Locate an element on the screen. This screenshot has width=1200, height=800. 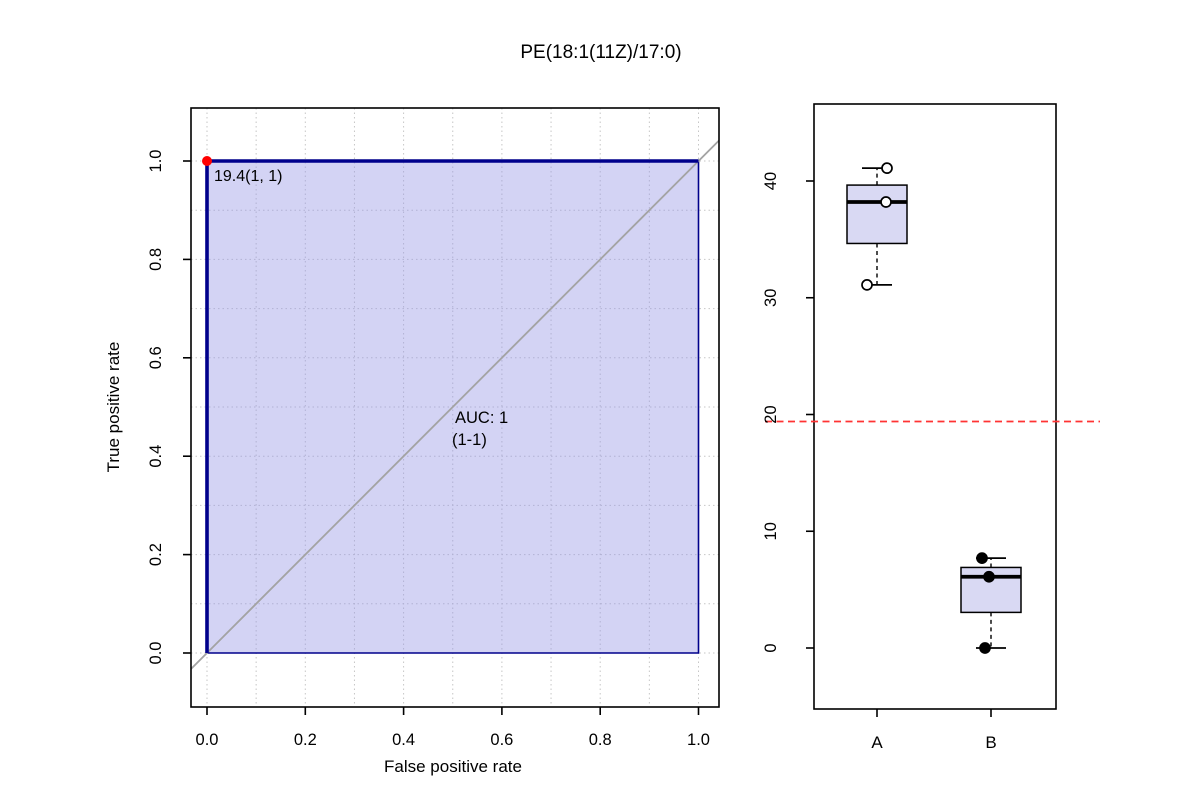
roc-auc-ci-label: (1-1) is located at coordinates (469, 440).